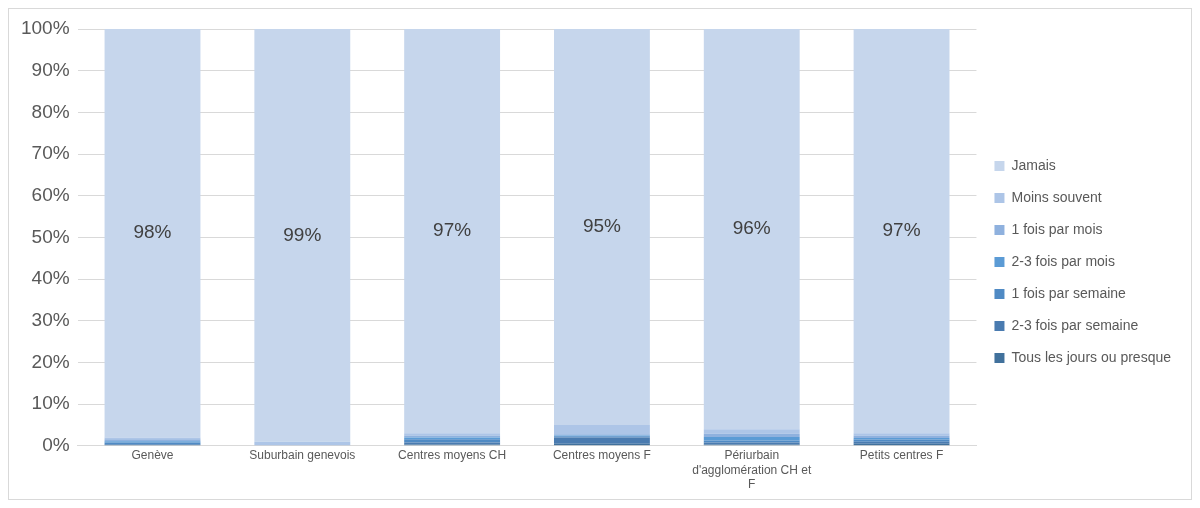 This screenshot has height=508, width=1200. What do you see at coordinates (152, 232) in the screenshot?
I see `data-label: 98%` at bounding box center [152, 232].